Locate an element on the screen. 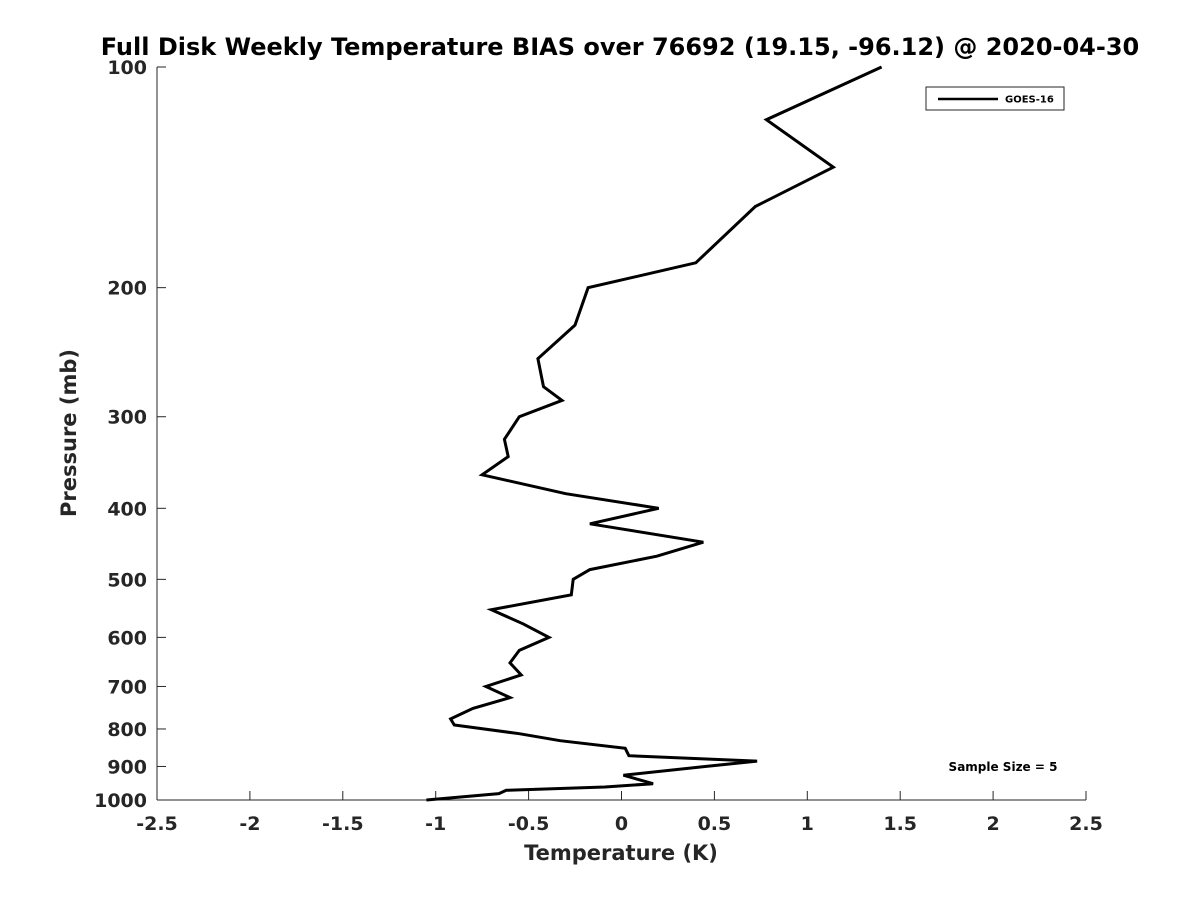 The image size is (1200, 900). x-tick-label: -2.5 is located at coordinates (157, 824).